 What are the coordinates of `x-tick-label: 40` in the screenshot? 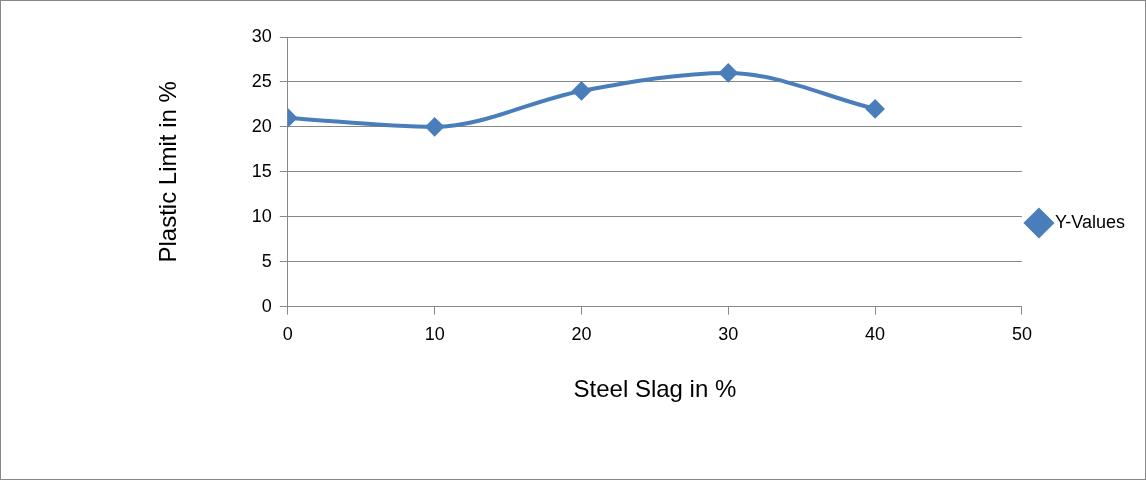 It's located at (875, 334).